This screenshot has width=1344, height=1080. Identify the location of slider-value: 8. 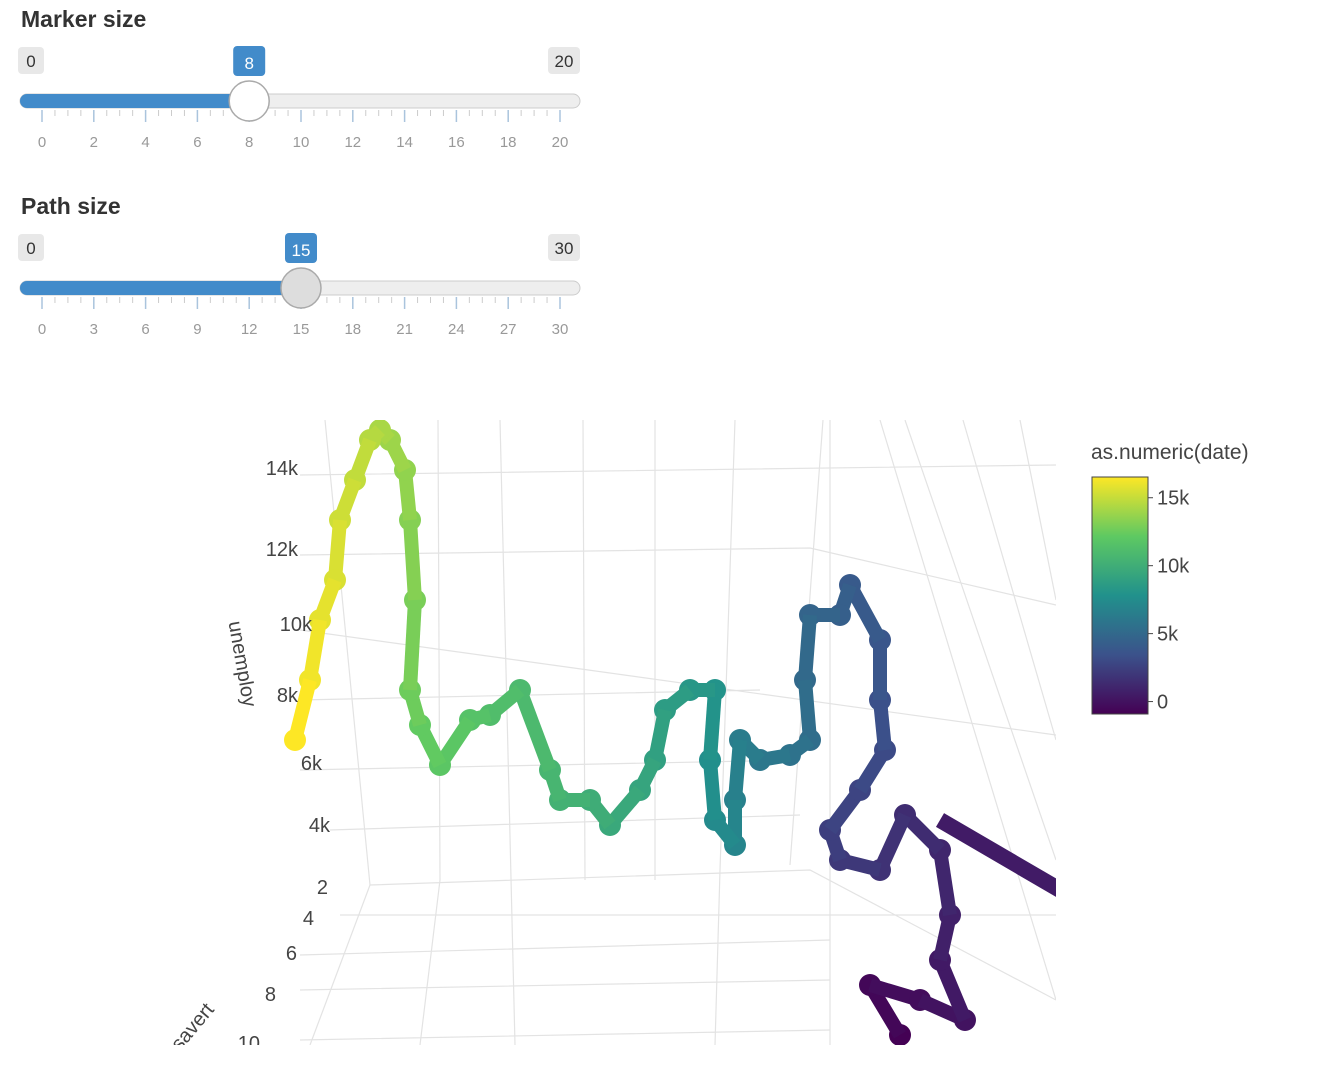
(248, 63).